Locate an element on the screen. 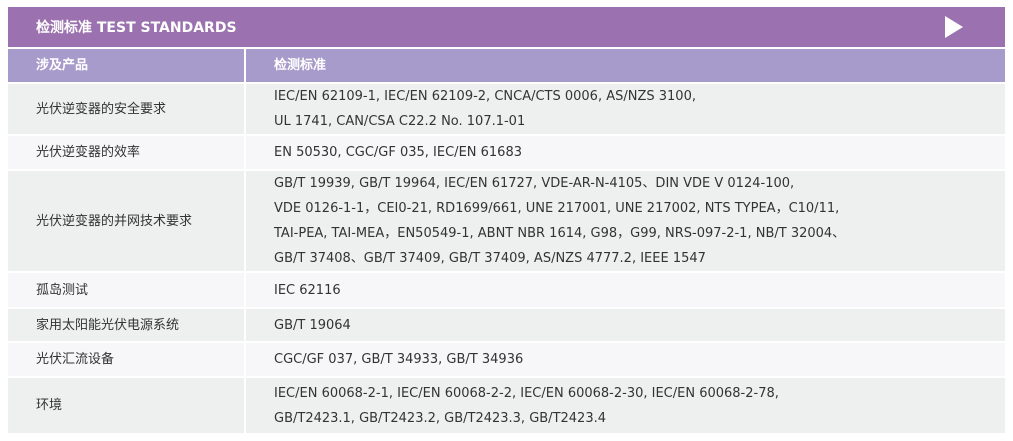 The width and height of the screenshot is (1013, 441). table-header-row: 涉及产品 检测标准 is located at coordinates (506, 66).